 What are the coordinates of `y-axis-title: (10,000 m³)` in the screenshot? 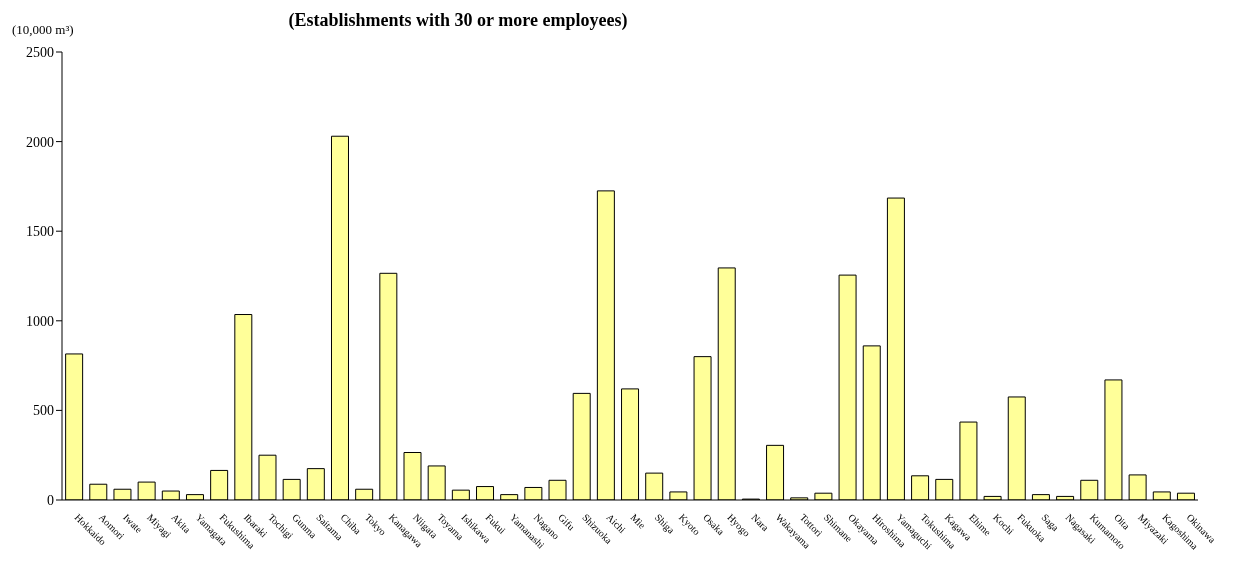 It's located at (43, 30).